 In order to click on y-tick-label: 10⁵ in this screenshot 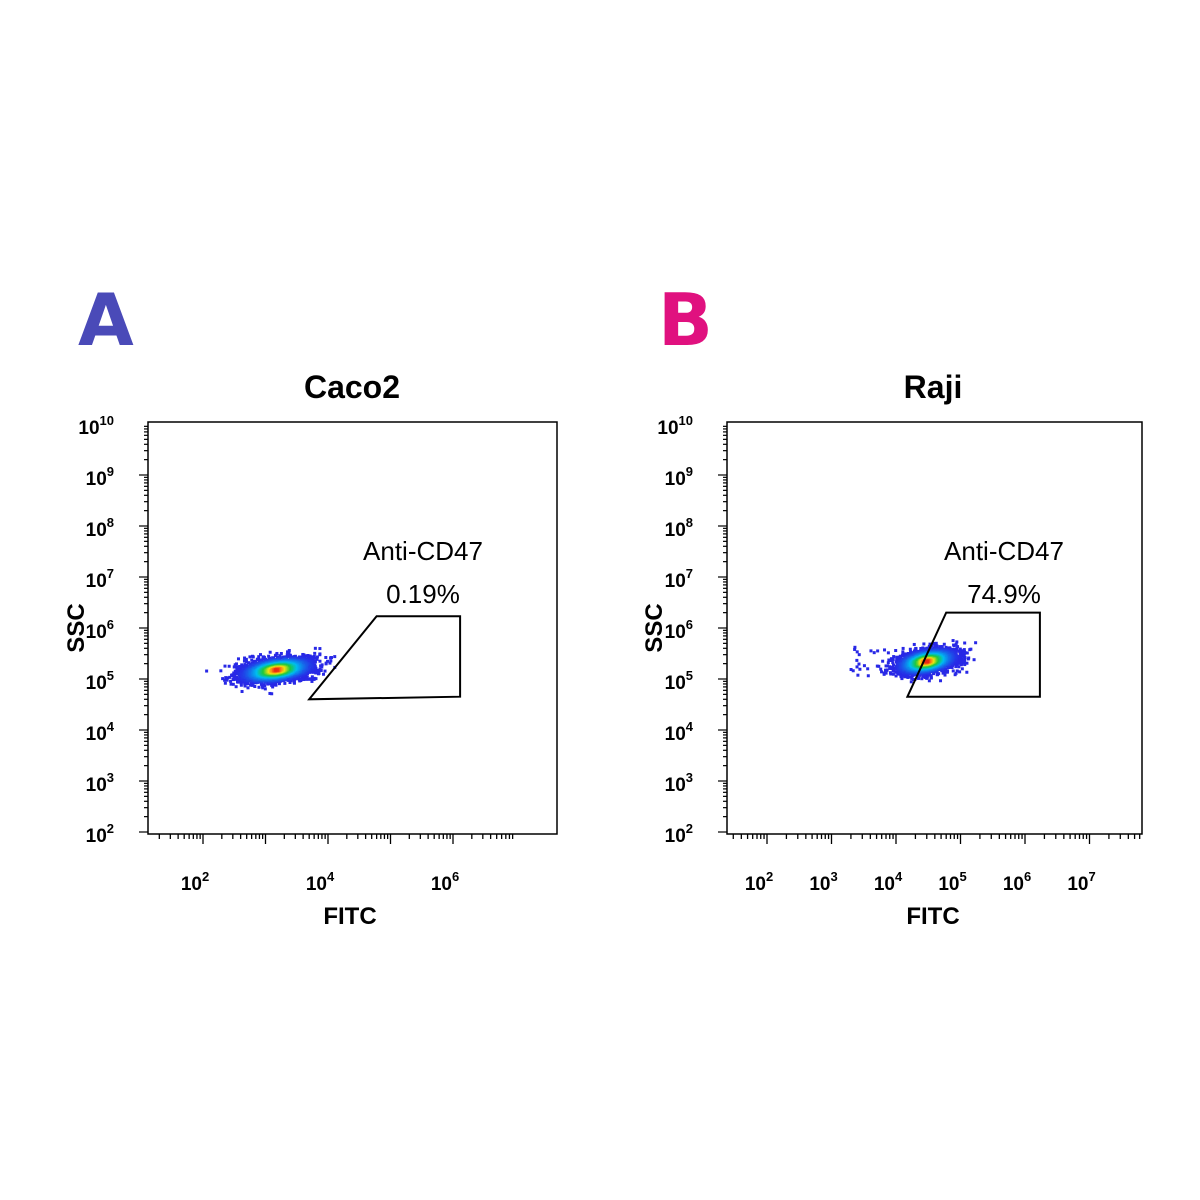, I will do `click(679, 681)`.